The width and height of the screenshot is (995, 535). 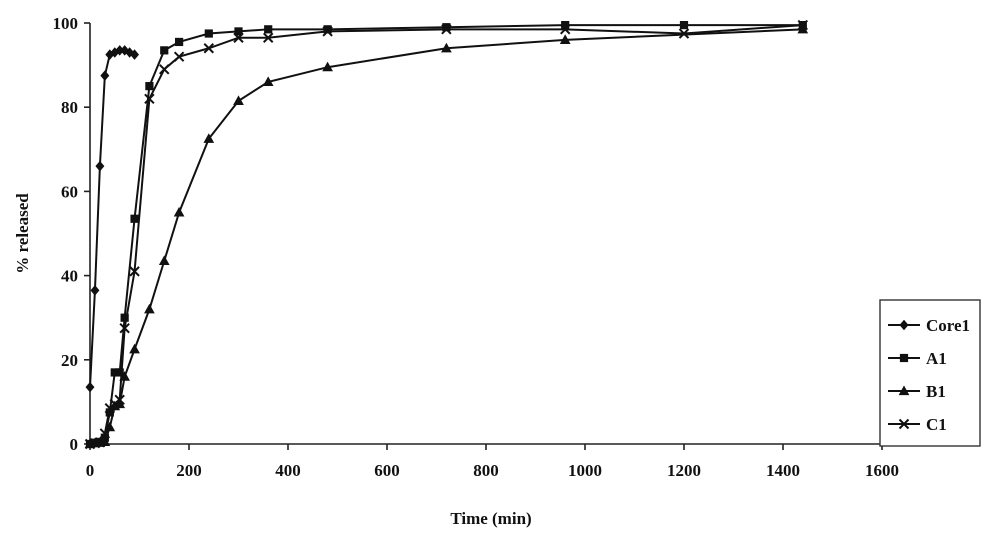 What do you see at coordinates (917, 424) in the screenshot?
I see `legend-item-c1: C1` at bounding box center [917, 424].